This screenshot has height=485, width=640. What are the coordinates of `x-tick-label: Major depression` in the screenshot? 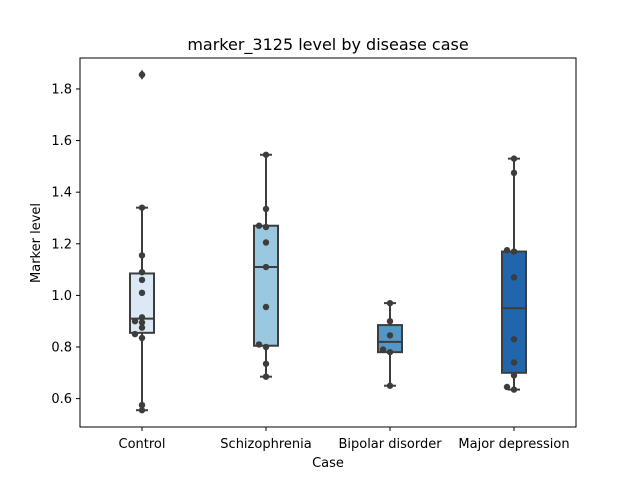 It's located at (513, 444).